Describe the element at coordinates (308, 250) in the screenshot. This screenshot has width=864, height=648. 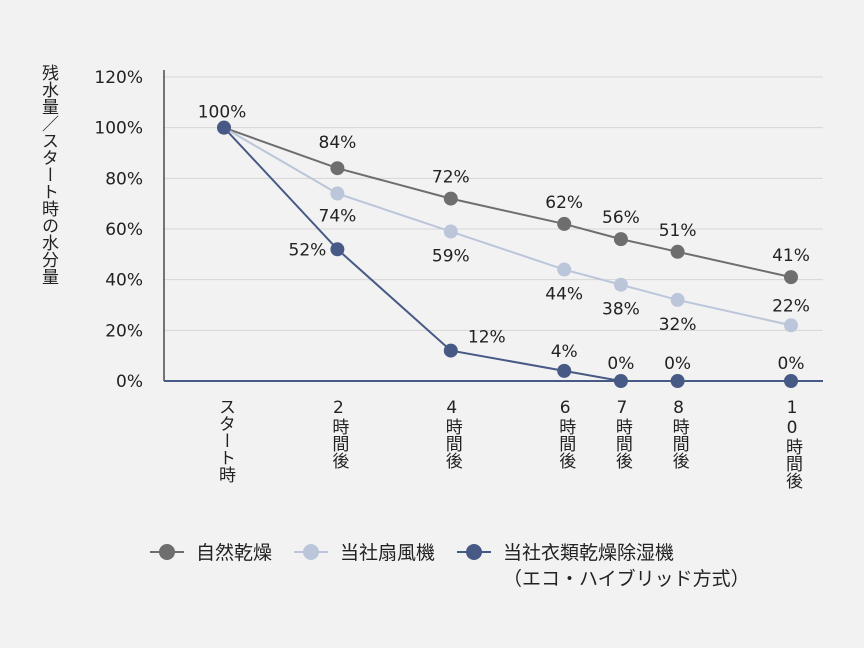
I see `data-label: 52%` at that location.